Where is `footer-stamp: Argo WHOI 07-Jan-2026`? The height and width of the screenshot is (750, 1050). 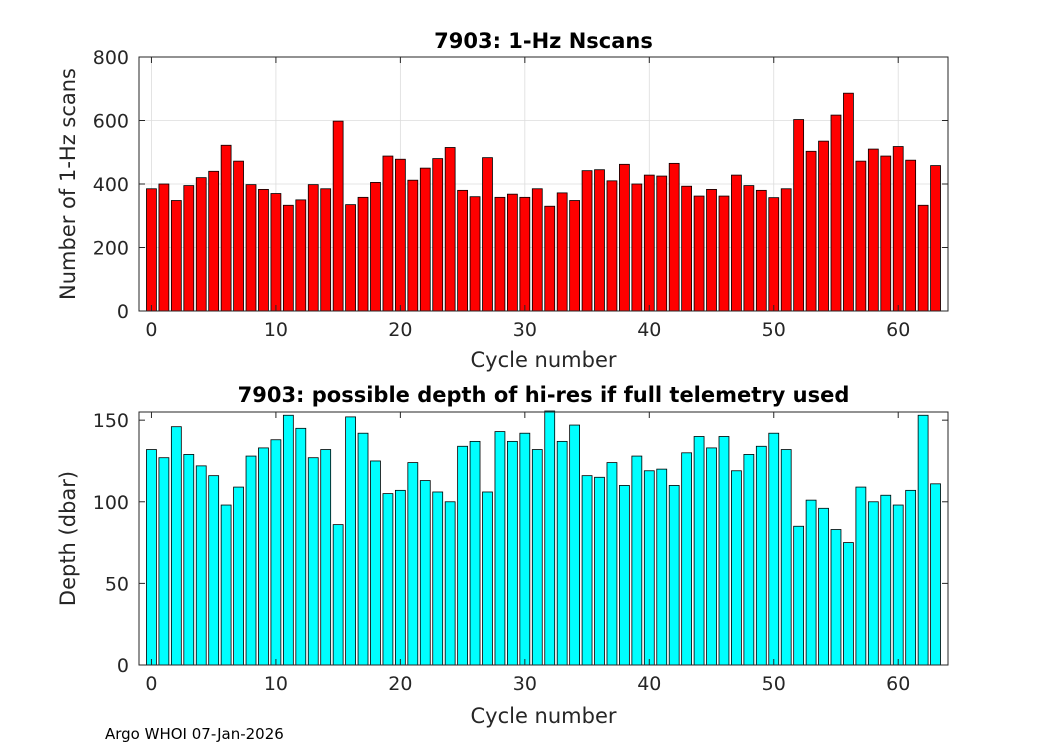 footer-stamp: Argo WHOI 07-Jan-2026 is located at coordinates (194, 734).